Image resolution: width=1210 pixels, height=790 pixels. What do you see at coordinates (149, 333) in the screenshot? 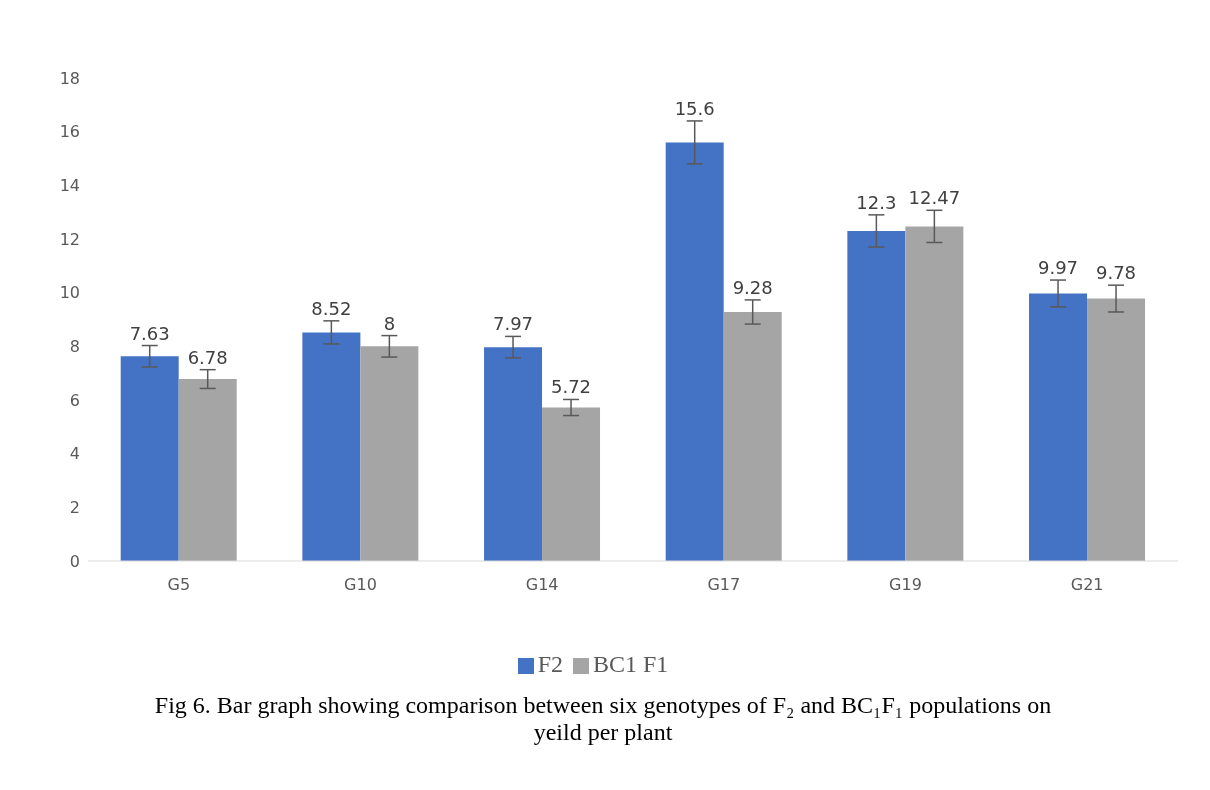
I see `data-label: 7.63` at bounding box center [149, 333].